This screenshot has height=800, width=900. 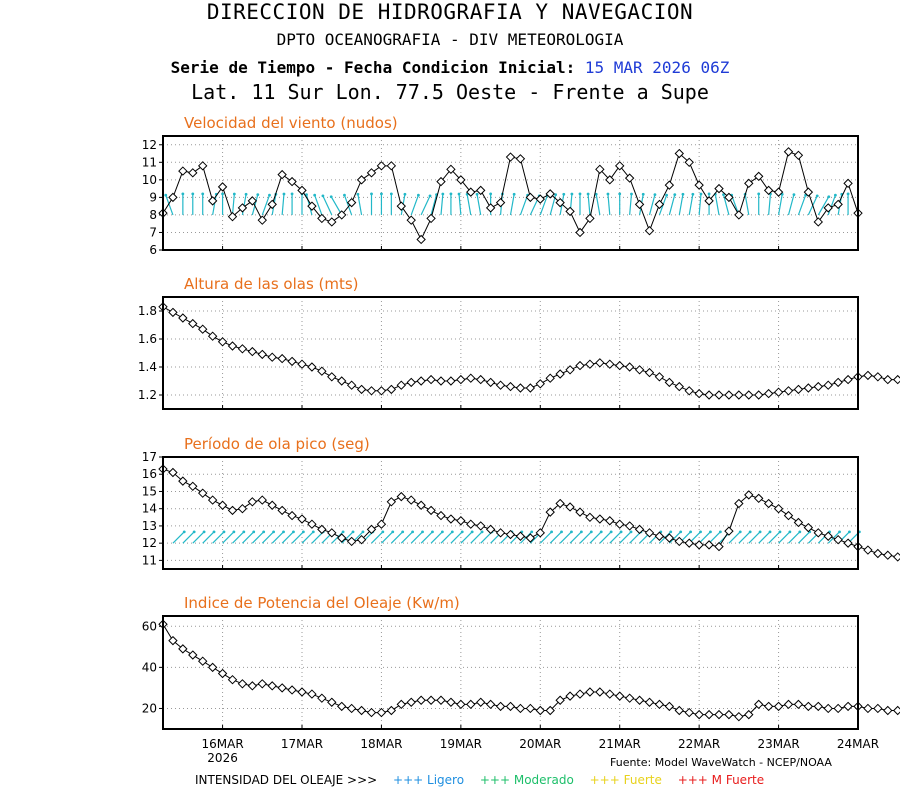 What do you see at coordinates (271, 284) in the screenshot?
I see `panel-title-wave-height: Altura de las olas (mts)` at bounding box center [271, 284].